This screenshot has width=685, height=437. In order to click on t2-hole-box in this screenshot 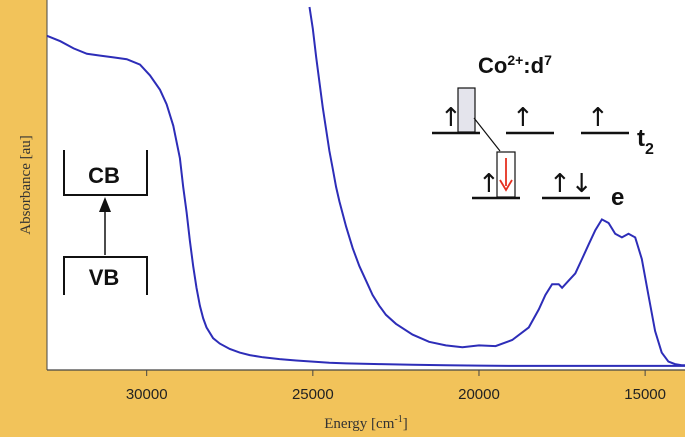, I will do `click(466, 110)`.